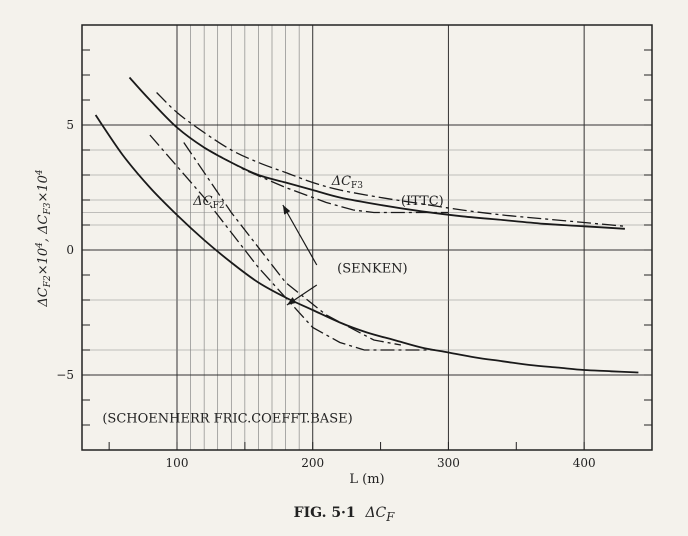 Image resolution: width=688 pixels, height=536 pixels. What do you see at coordinates (70, 250) in the screenshot?
I see `y-tick-label: 0` at bounding box center [70, 250].